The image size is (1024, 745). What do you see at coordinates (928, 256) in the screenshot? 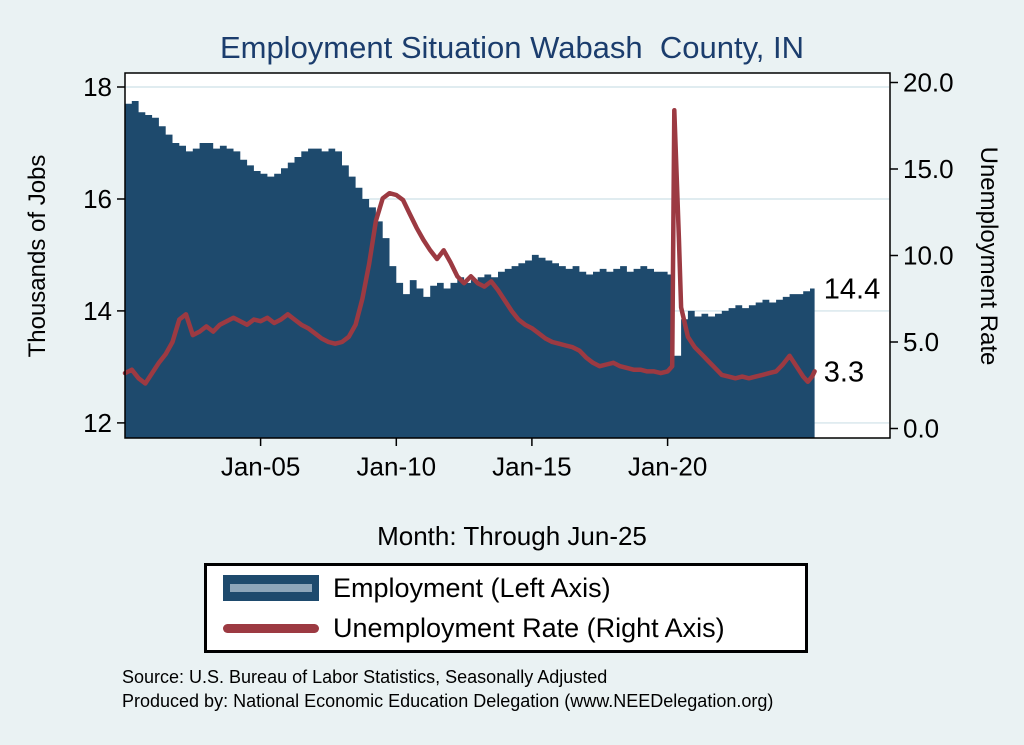
I see `right-tick-label: 10.0` at bounding box center [928, 256].